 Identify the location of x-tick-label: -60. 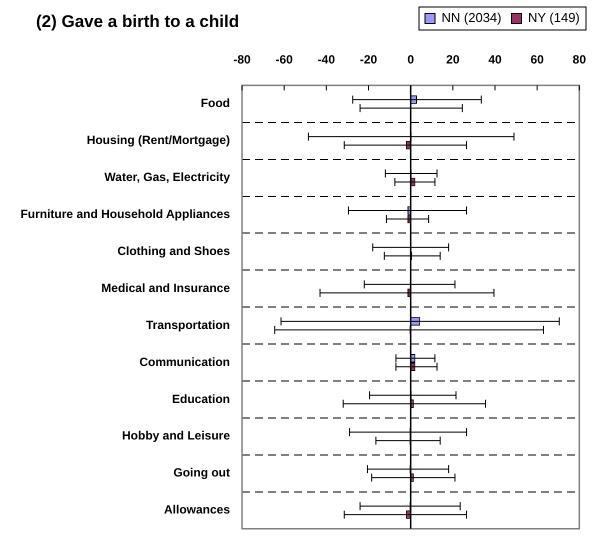
(285, 59).